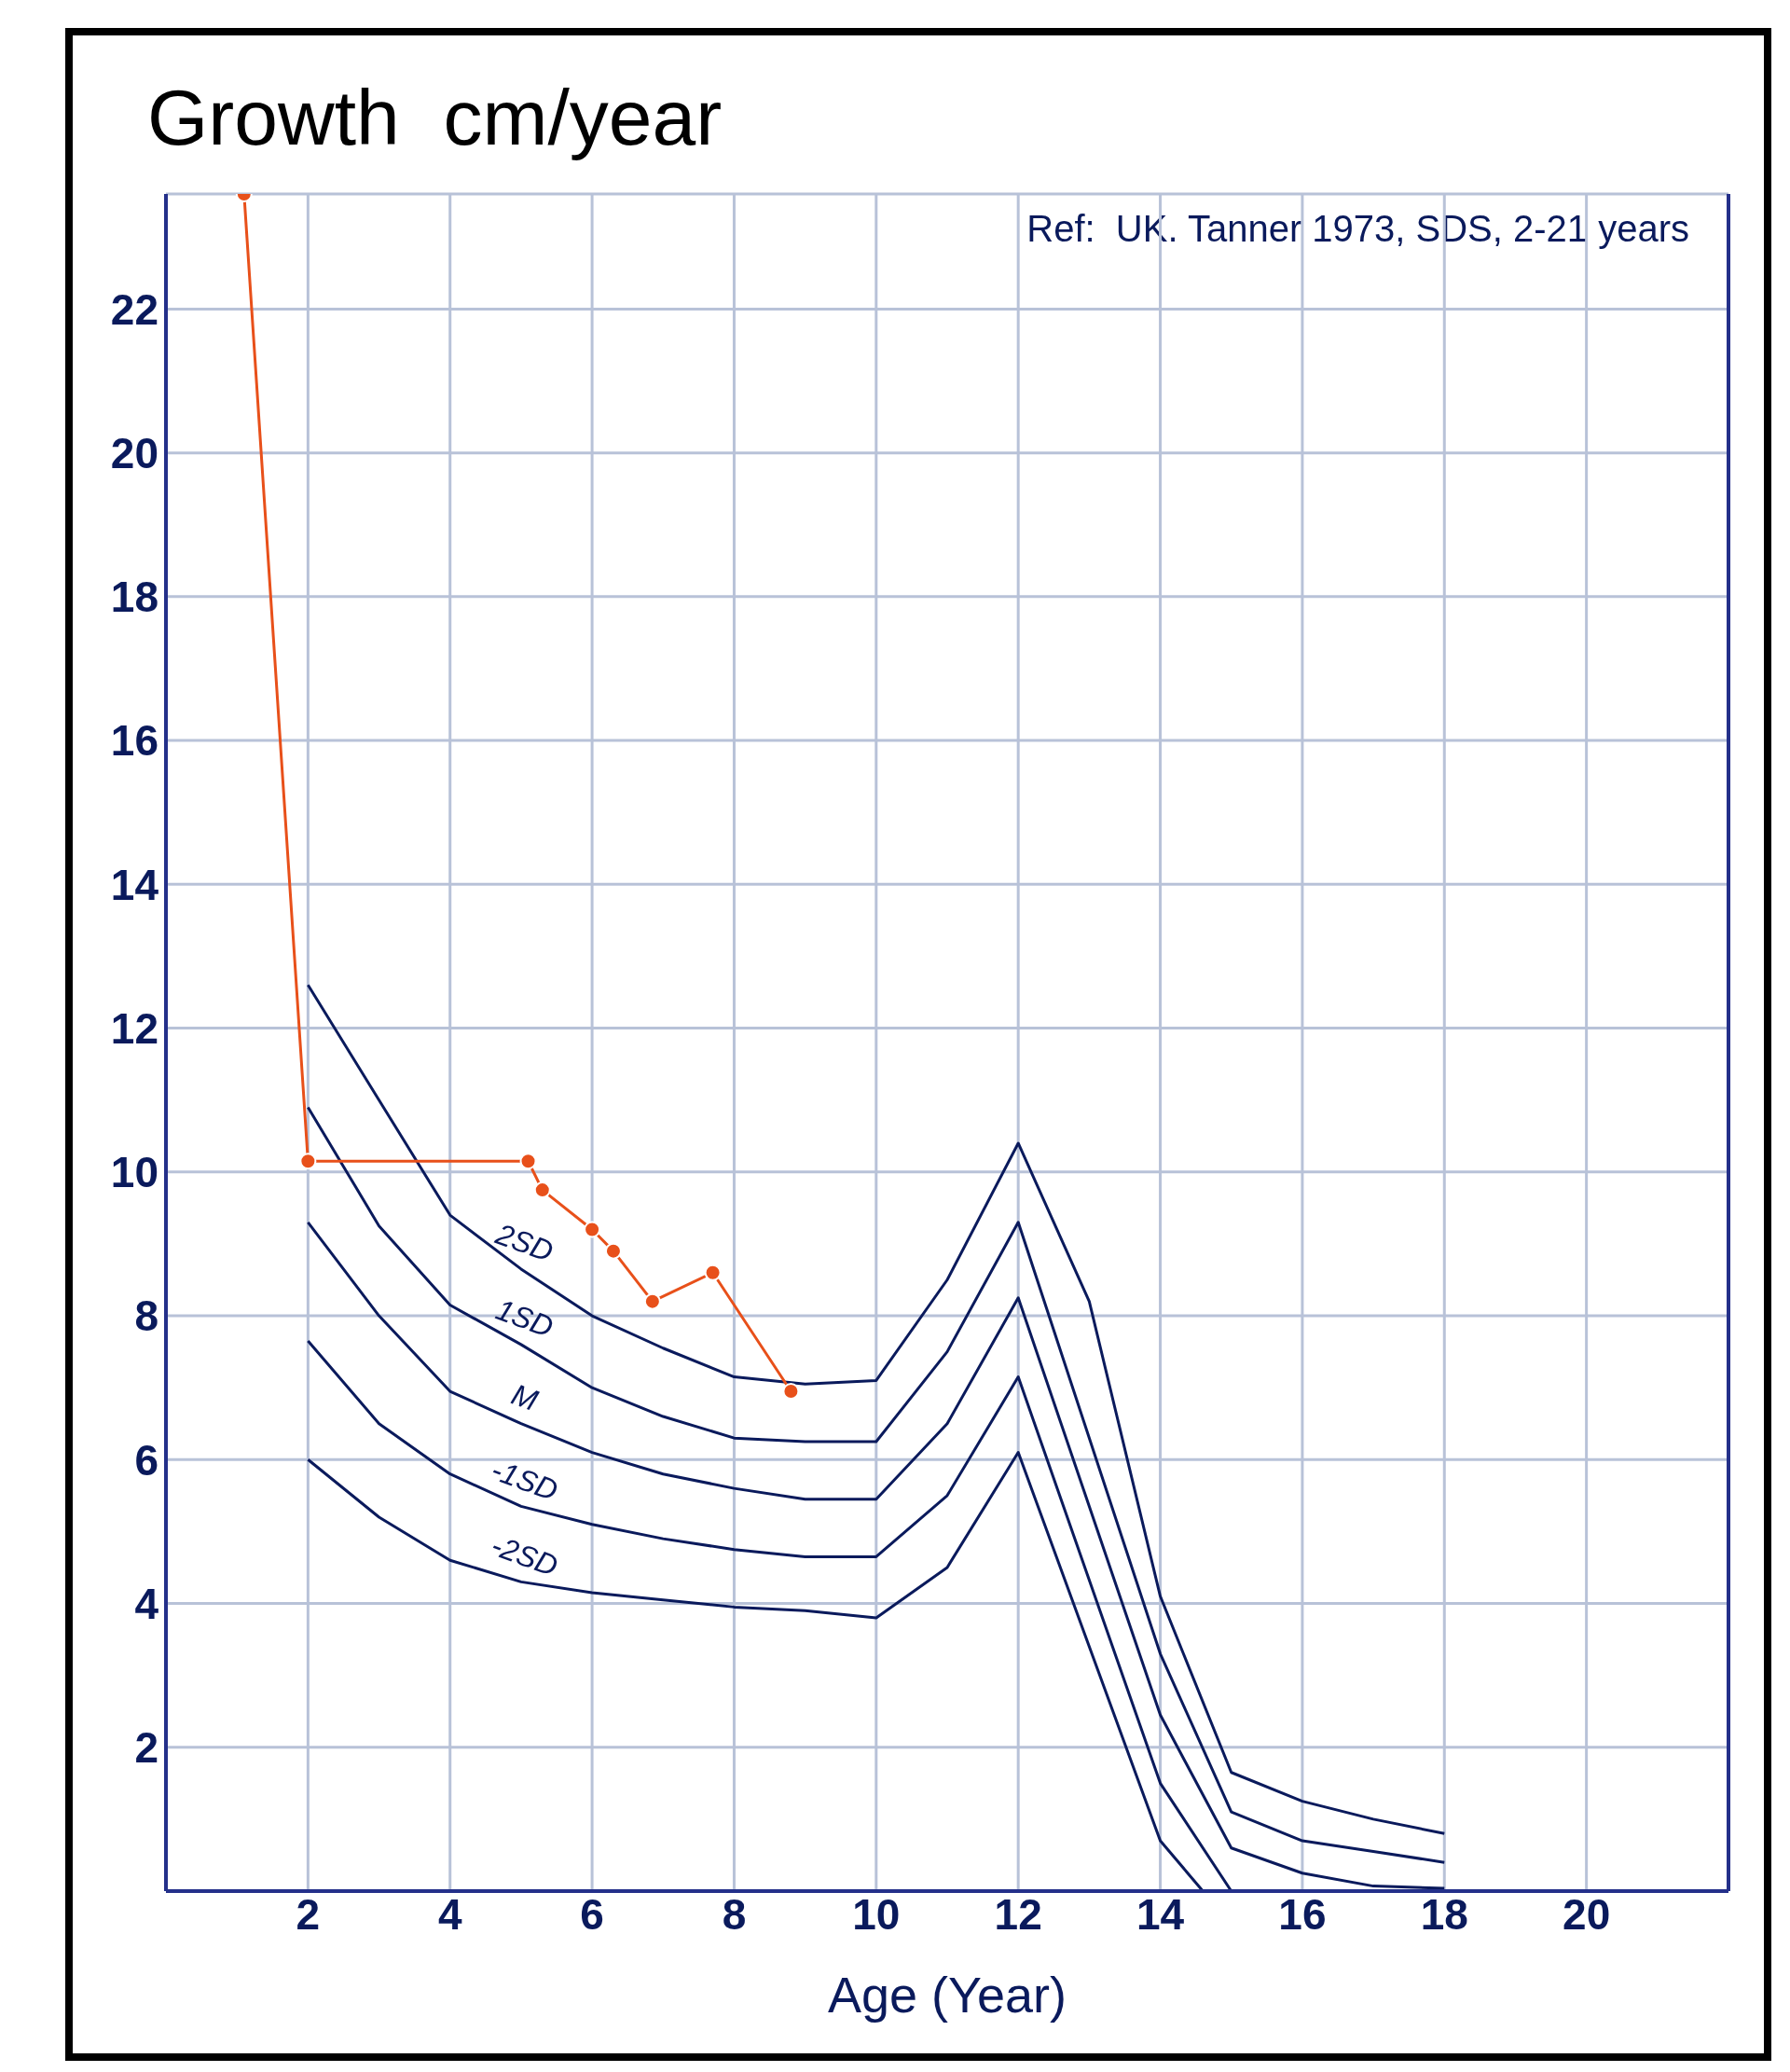 This screenshot has height=2072, width=1790. Describe the element at coordinates (524, 1318) in the screenshot. I see `text: 1SD` at that location.